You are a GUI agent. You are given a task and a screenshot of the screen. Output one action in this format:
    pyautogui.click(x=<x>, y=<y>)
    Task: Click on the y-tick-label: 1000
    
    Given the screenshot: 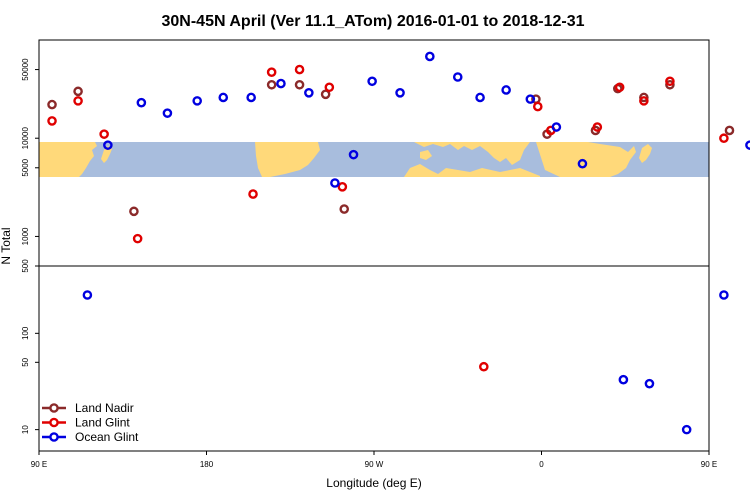 What is the action you would take?
    pyautogui.click(x=25, y=236)
    